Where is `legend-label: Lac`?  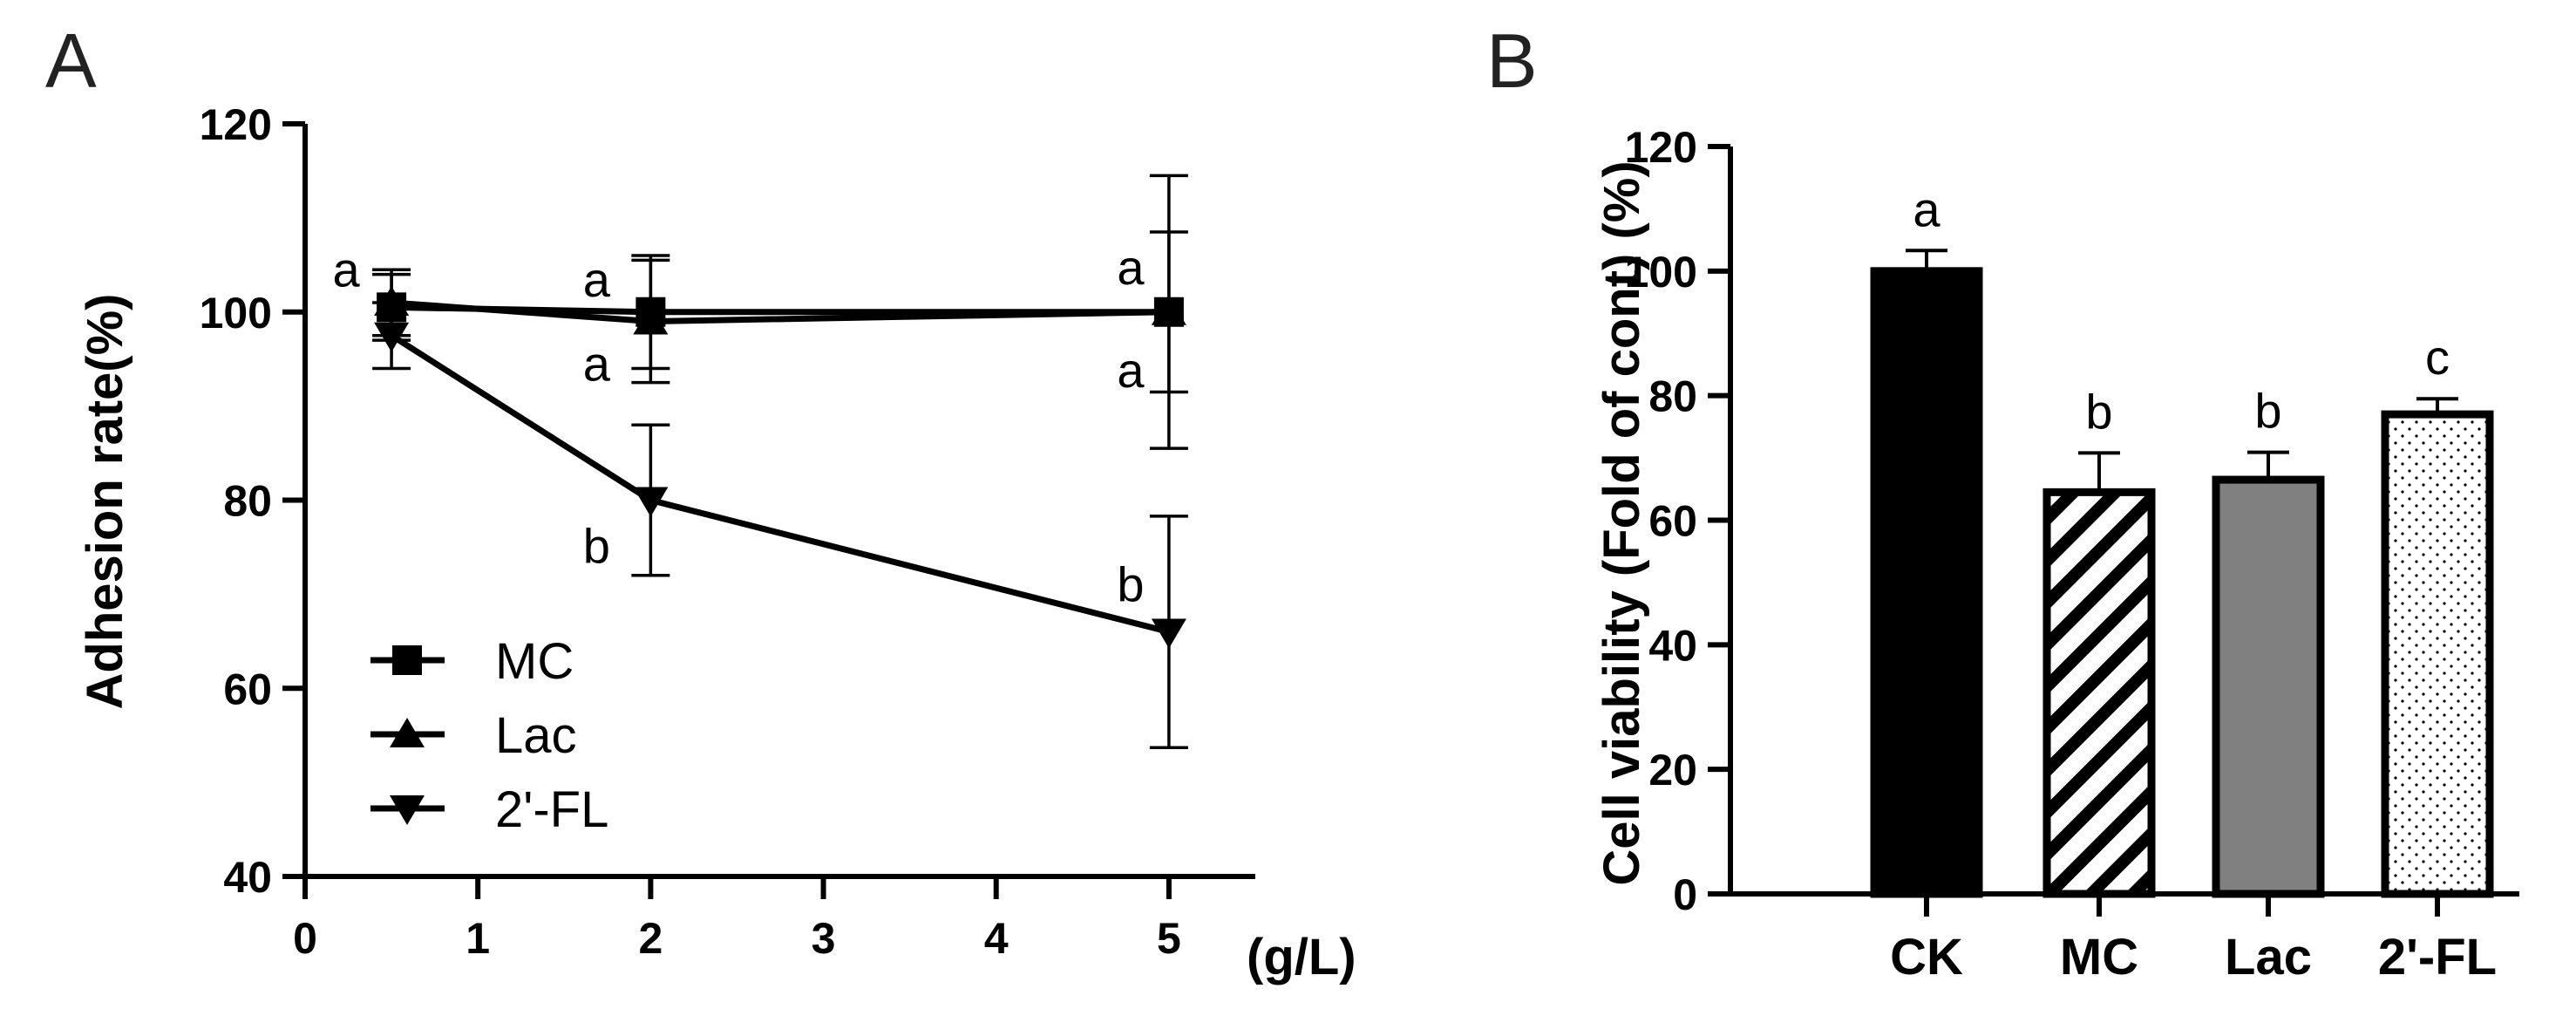 legend-label: Lac is located at coordinates (536, 735).